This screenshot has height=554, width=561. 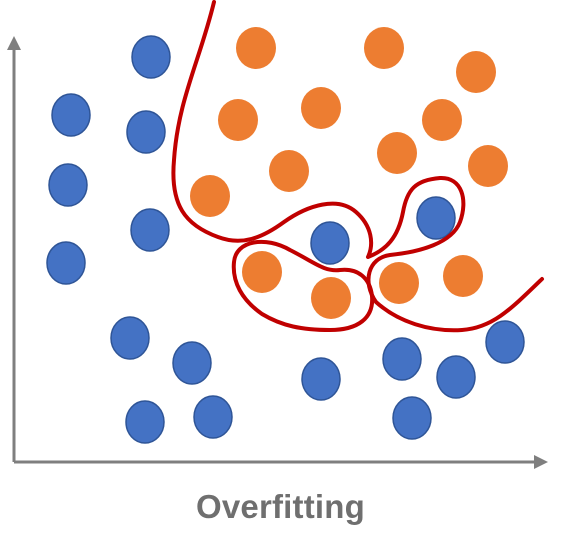 I want to click on y-axis-arrow, so click(x=14, y=43).